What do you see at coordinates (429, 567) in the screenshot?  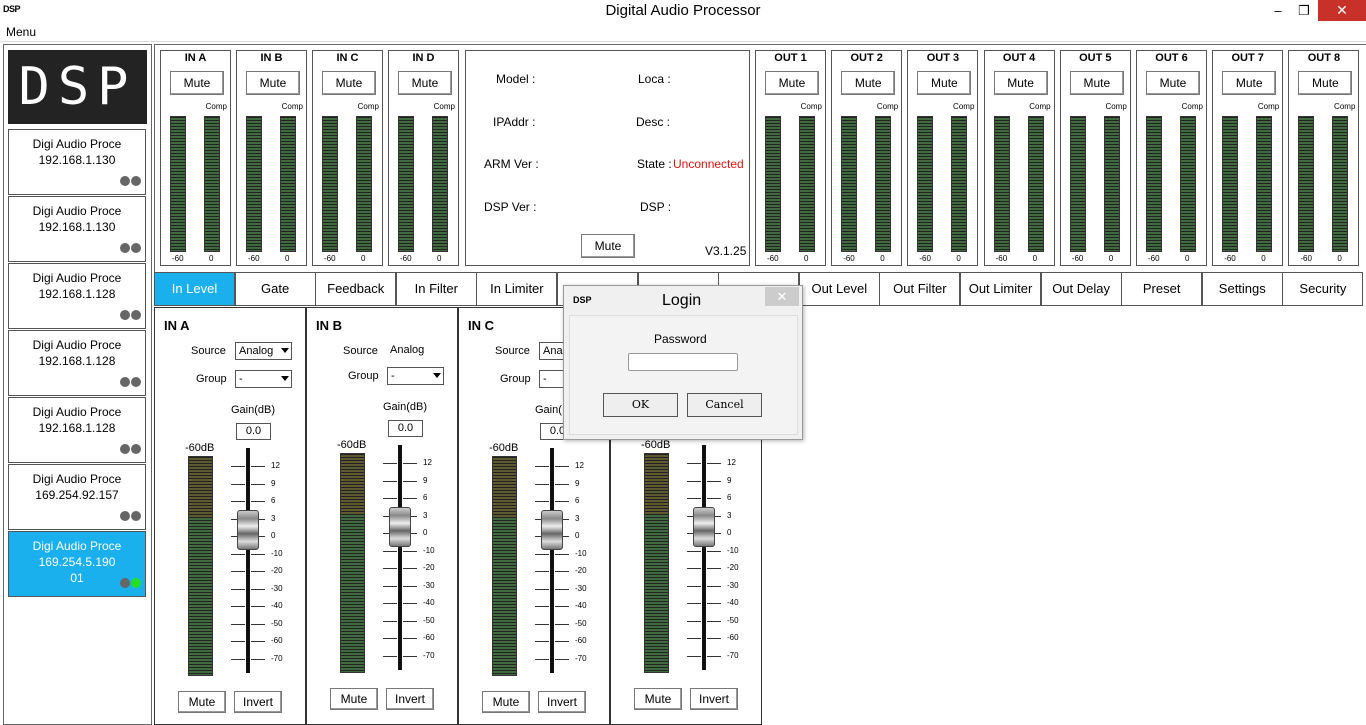 I see `fader-scale-label: -20` at bounding box center [429, 567].